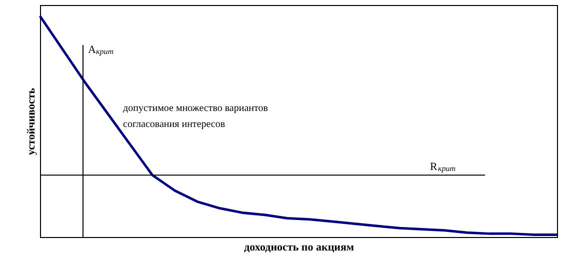 The width and height of the screenshot is (577, 273). Describe the element at coordinates (32, 122) in the screenshot. I see `y-axis-title: устойчивость` at that location.